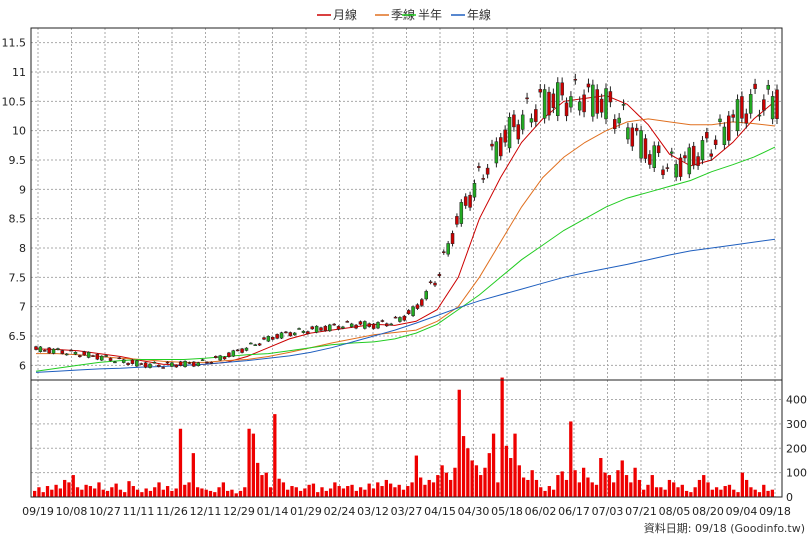  What do you see at coordinates (574, 511) in the screenshot?
I see `x-tick-label: 06/17` at bounding box center [574, 511].